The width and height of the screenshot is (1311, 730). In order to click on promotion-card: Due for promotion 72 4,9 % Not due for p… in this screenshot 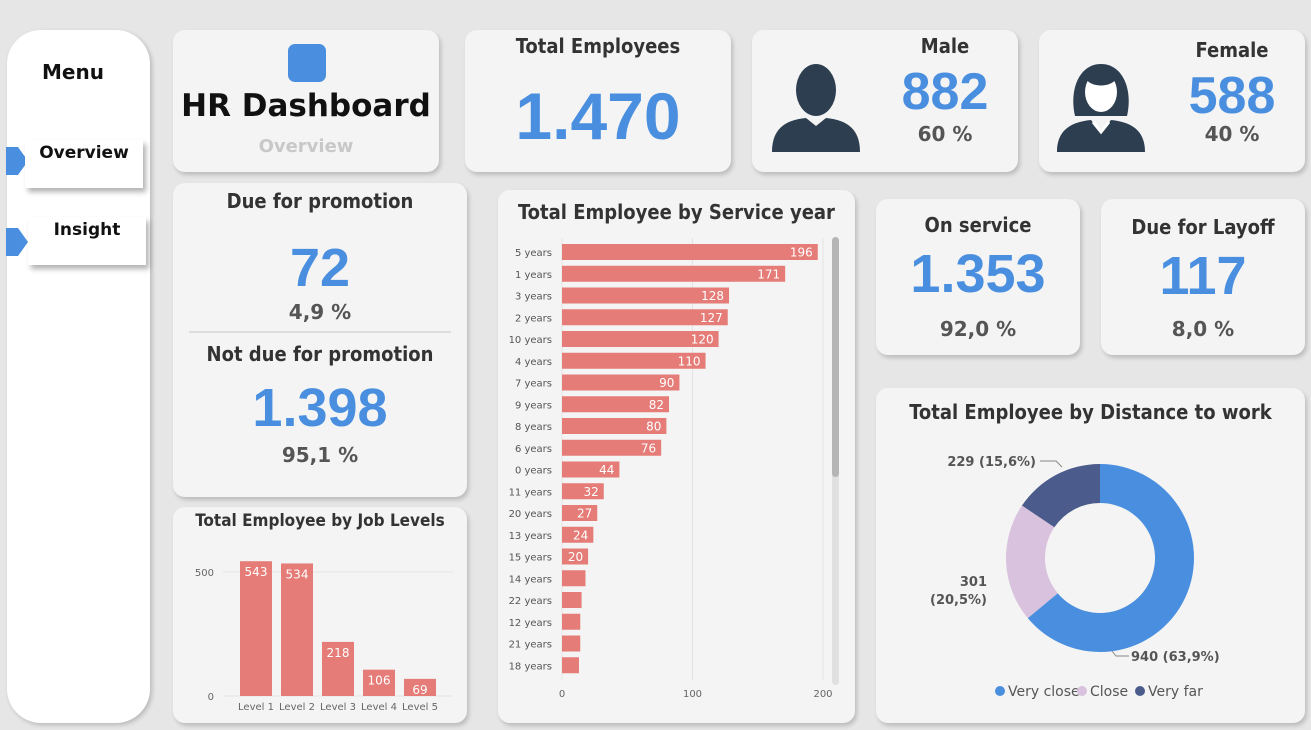, I will do `click(320, 340)`.